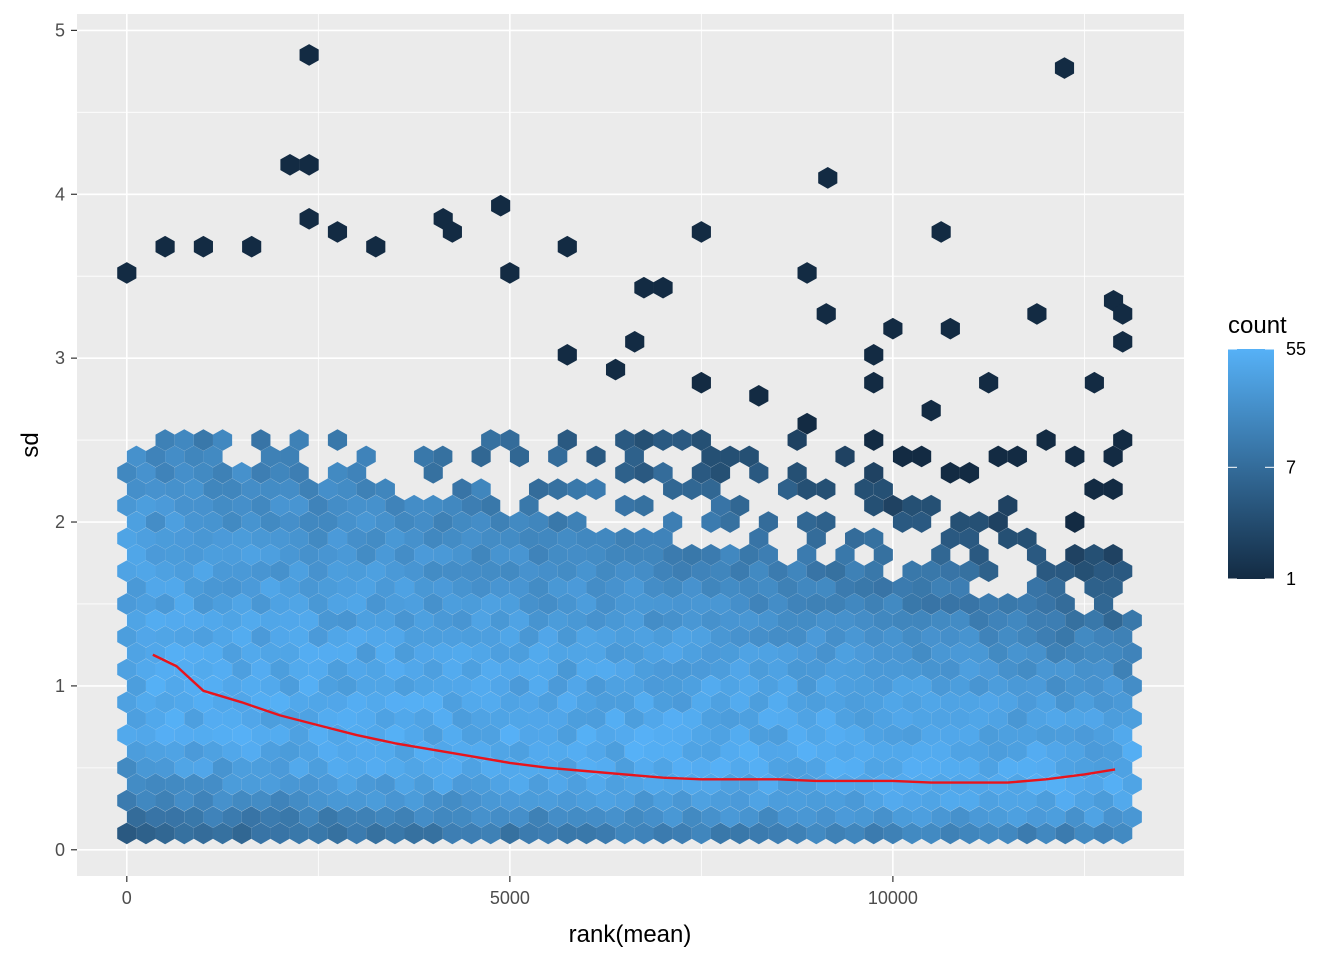  I want to click on y-axis: 0 1 2 3 4 5, so click(66, 440).